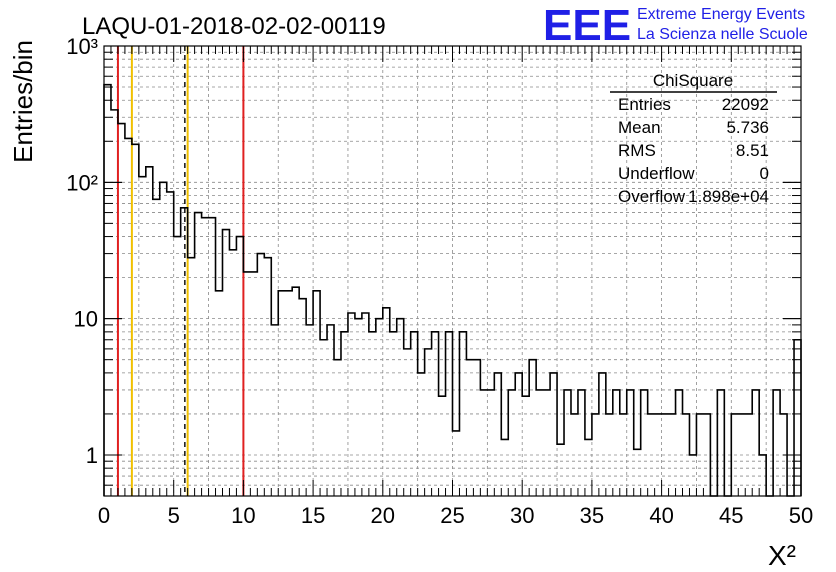 The image size is (836, 572). What do you see at coordinates (522, 515) in the screenshot?
I see `x-tick-label: 30` at bounding box center [522, 515].